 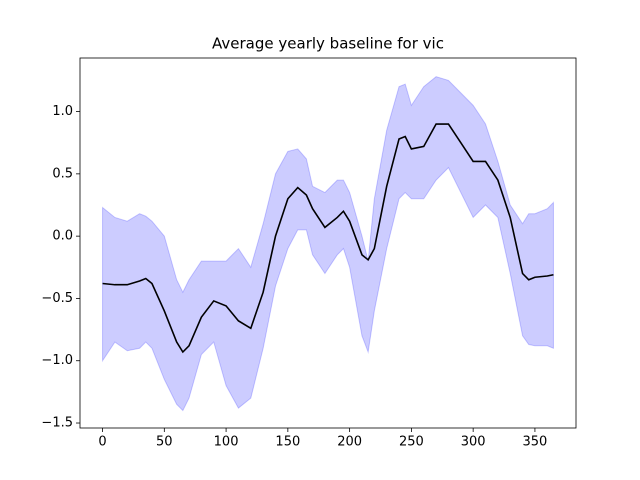 What do you see at coordinates (411, 442) in the screenshot?
I see `x-tick-label: 250` at bounding box center [411, 442].